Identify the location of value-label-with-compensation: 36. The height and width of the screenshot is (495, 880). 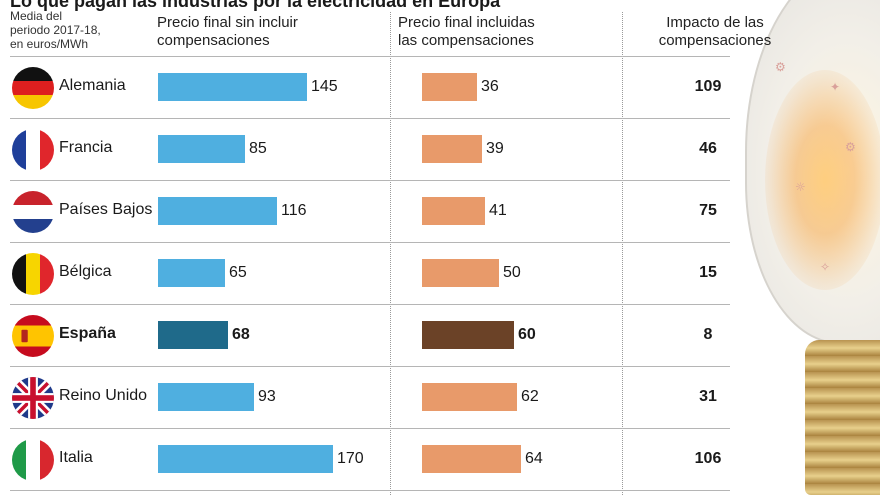
(490, 86).